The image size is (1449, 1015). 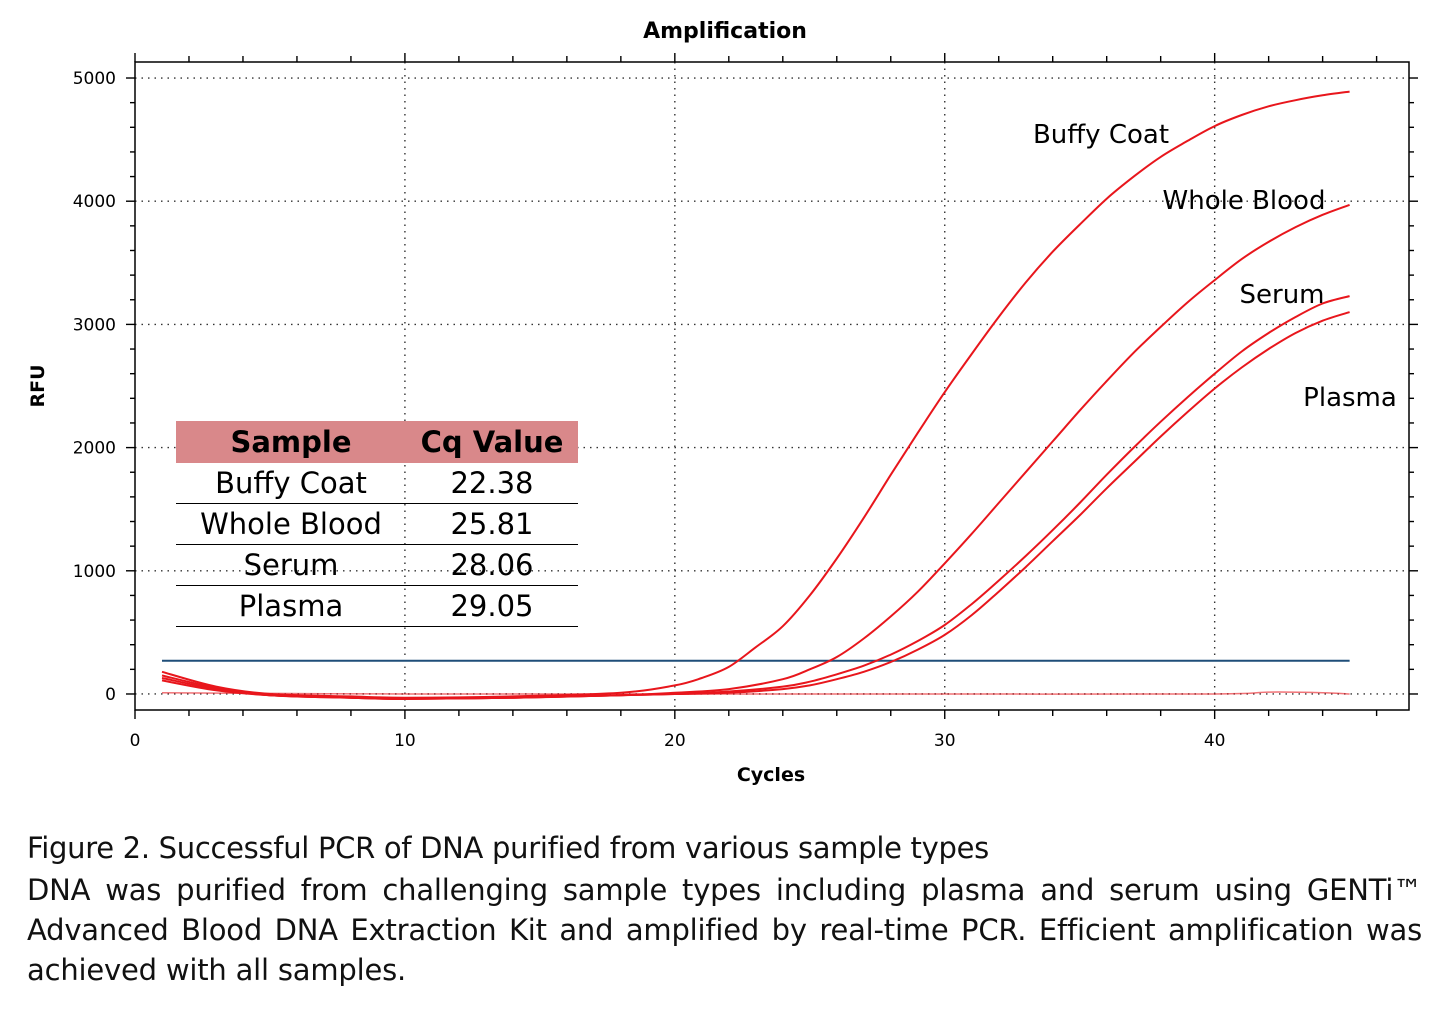 What do you see at coordinates (291, 565) in the screenshot?
I see `sample-cell: Serum` at bounding box center [291, 565].